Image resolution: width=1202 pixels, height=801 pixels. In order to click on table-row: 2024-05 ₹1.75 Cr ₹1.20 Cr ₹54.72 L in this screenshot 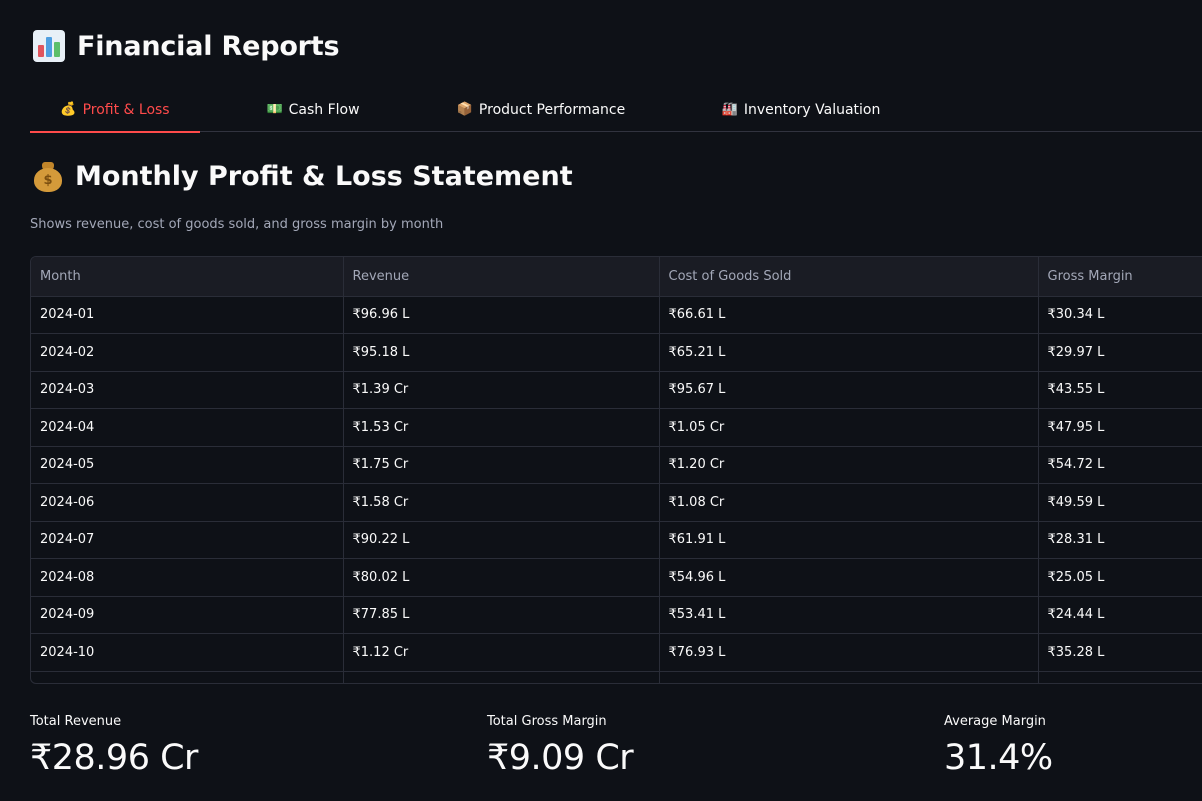, I will do `click(616, 465)`.